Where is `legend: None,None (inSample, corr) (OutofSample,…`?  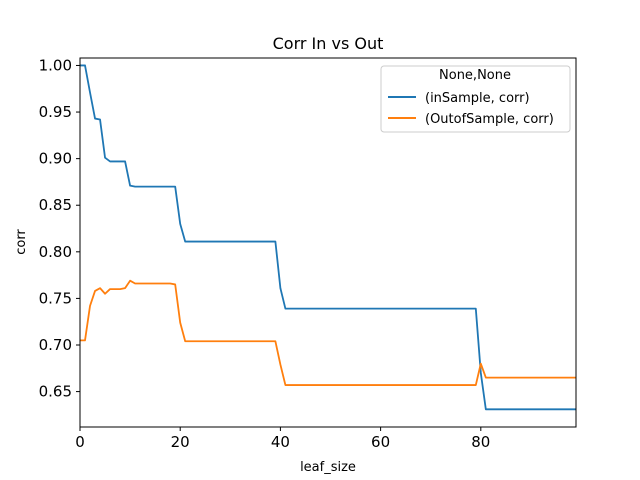 legend: None,None (inSample, corr) (OutofSample,… is located at coordinates (475, 99).